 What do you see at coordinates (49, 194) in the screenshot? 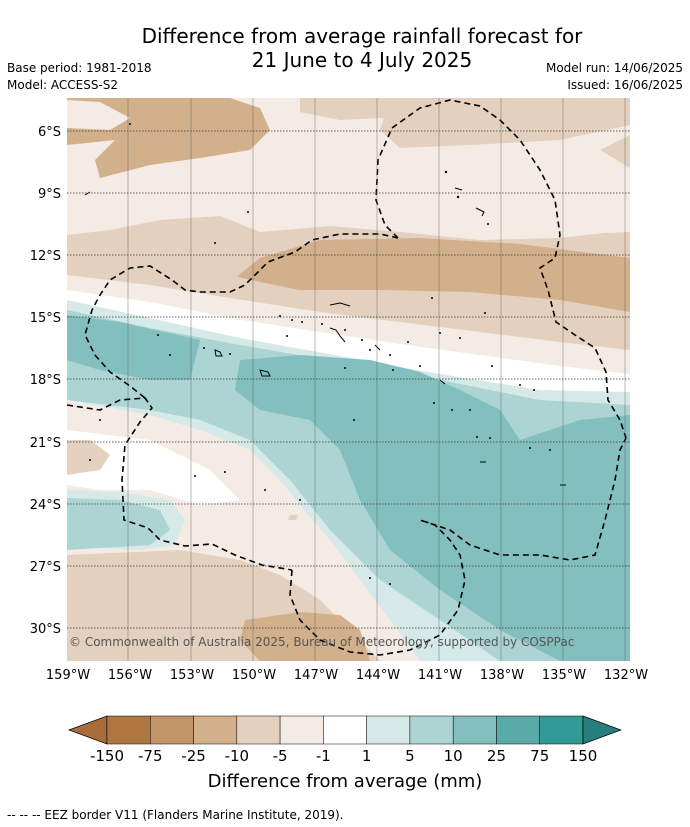
I see `lat-label: 9°S` at bounding box center [49, 194].